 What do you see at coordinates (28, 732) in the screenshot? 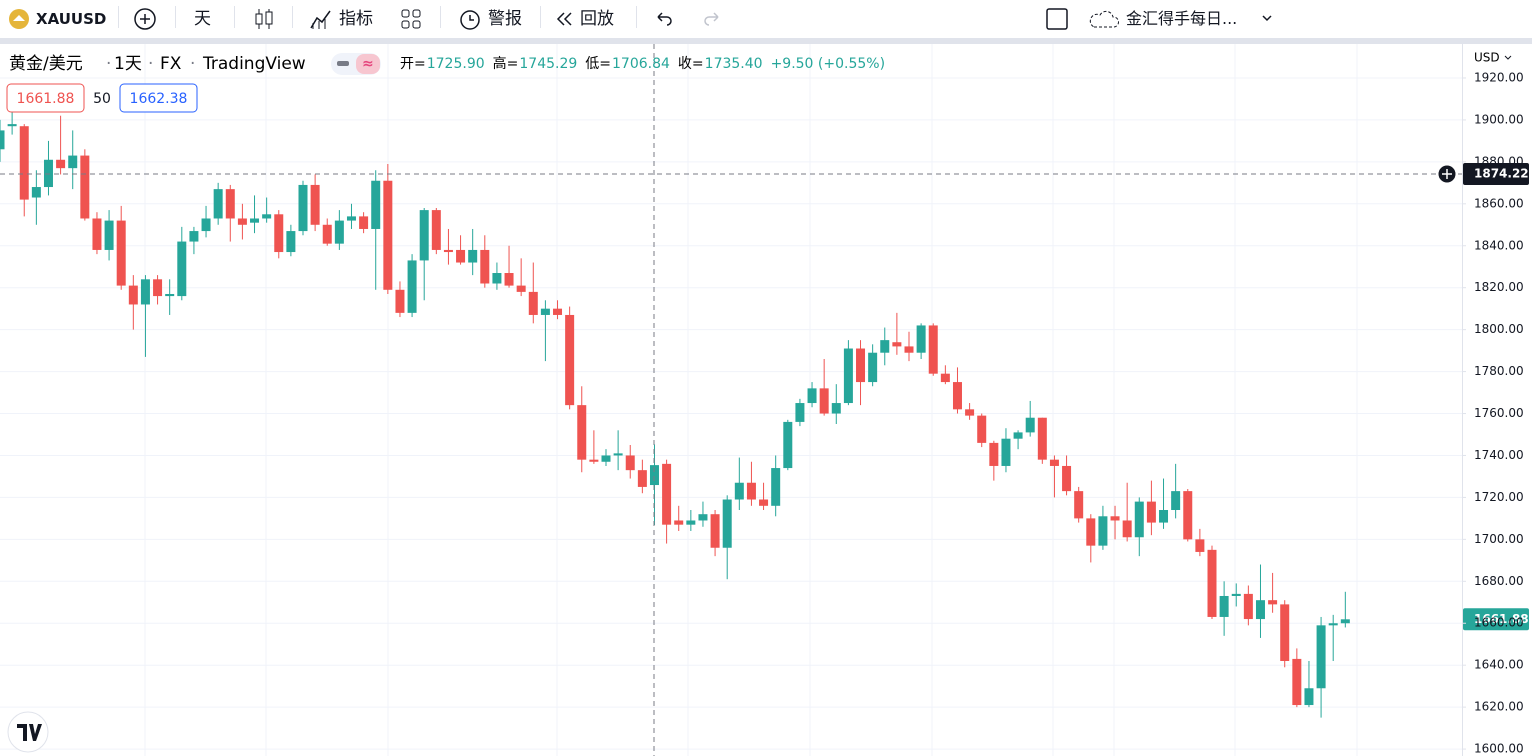
I see `tv-logo` at bounding box center [28, 732].